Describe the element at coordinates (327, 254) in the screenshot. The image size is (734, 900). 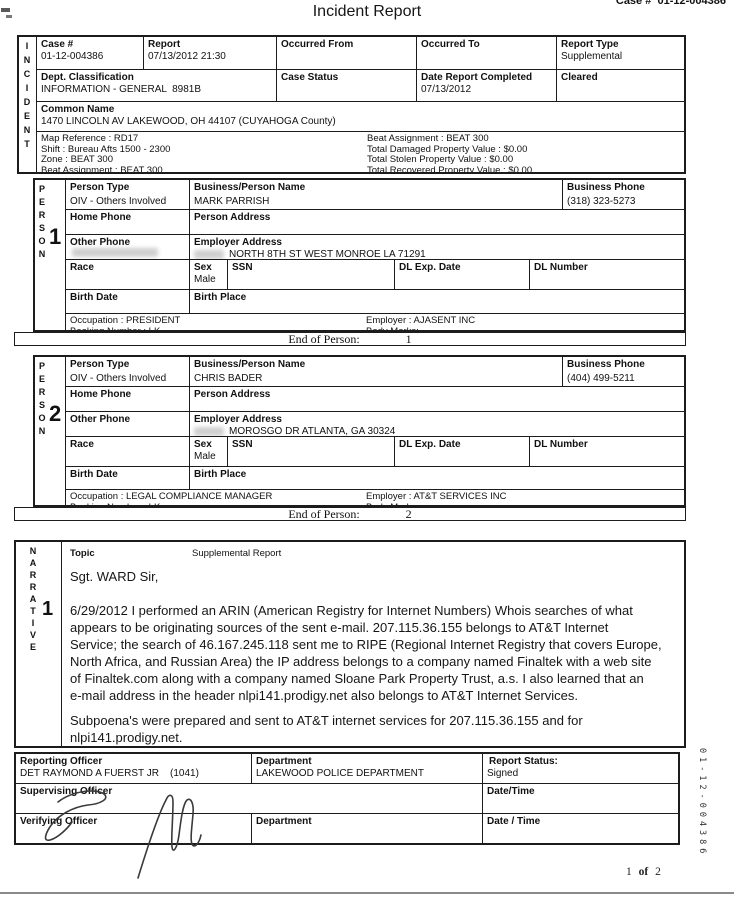
I see `person-1-employer-address-value: NORTH 8TH ST WEST MONROE LA 71291` at that location.